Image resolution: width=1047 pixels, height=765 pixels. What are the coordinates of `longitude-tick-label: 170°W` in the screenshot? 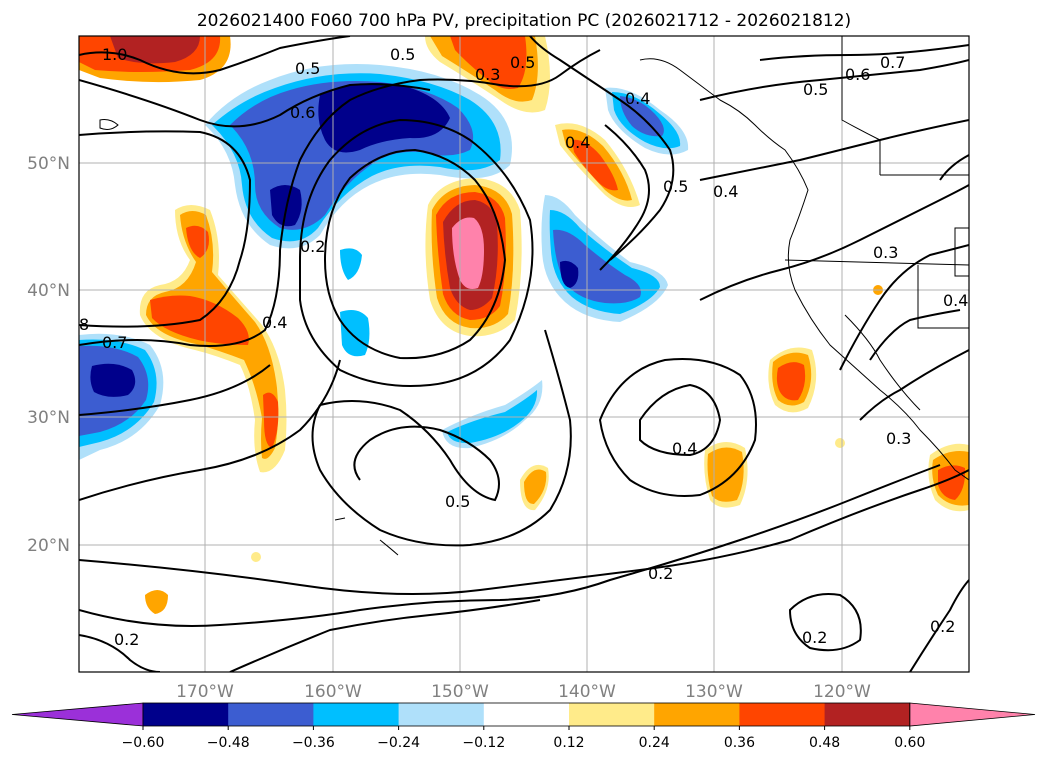 It's located at (205, 692).